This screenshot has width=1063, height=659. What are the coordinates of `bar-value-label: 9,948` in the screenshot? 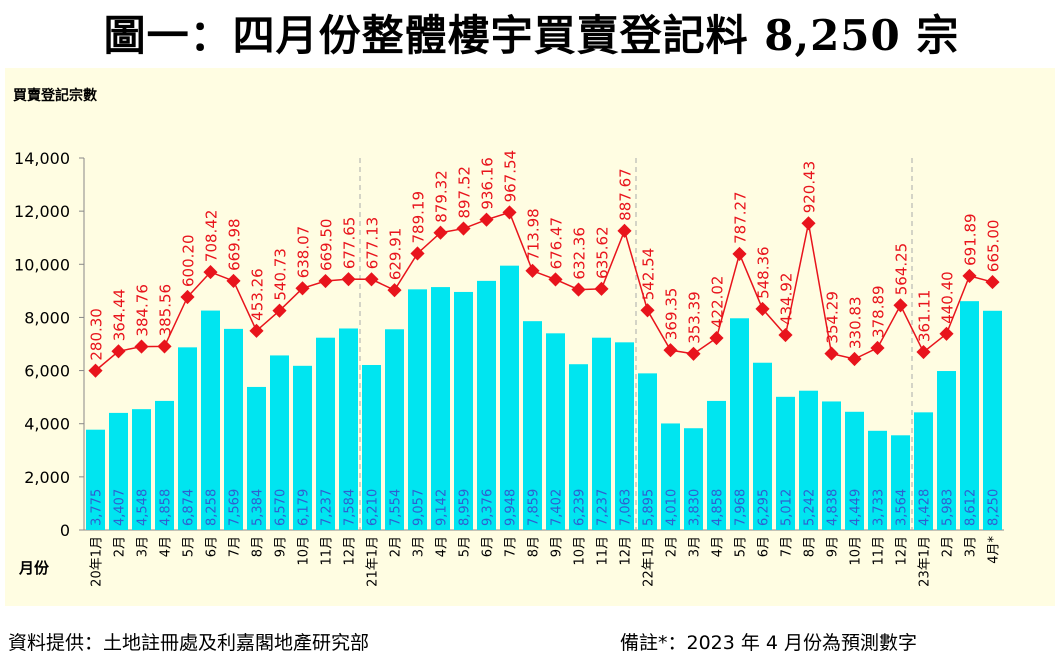 It's located at (511, 507).